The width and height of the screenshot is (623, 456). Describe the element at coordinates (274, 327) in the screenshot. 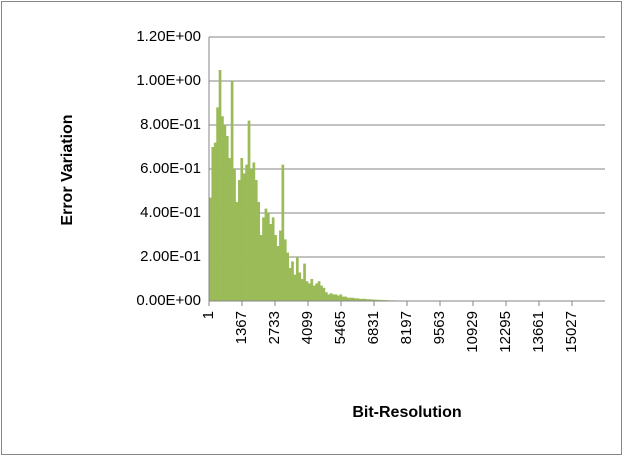

I see `x-tick-label: 2733` at that location.